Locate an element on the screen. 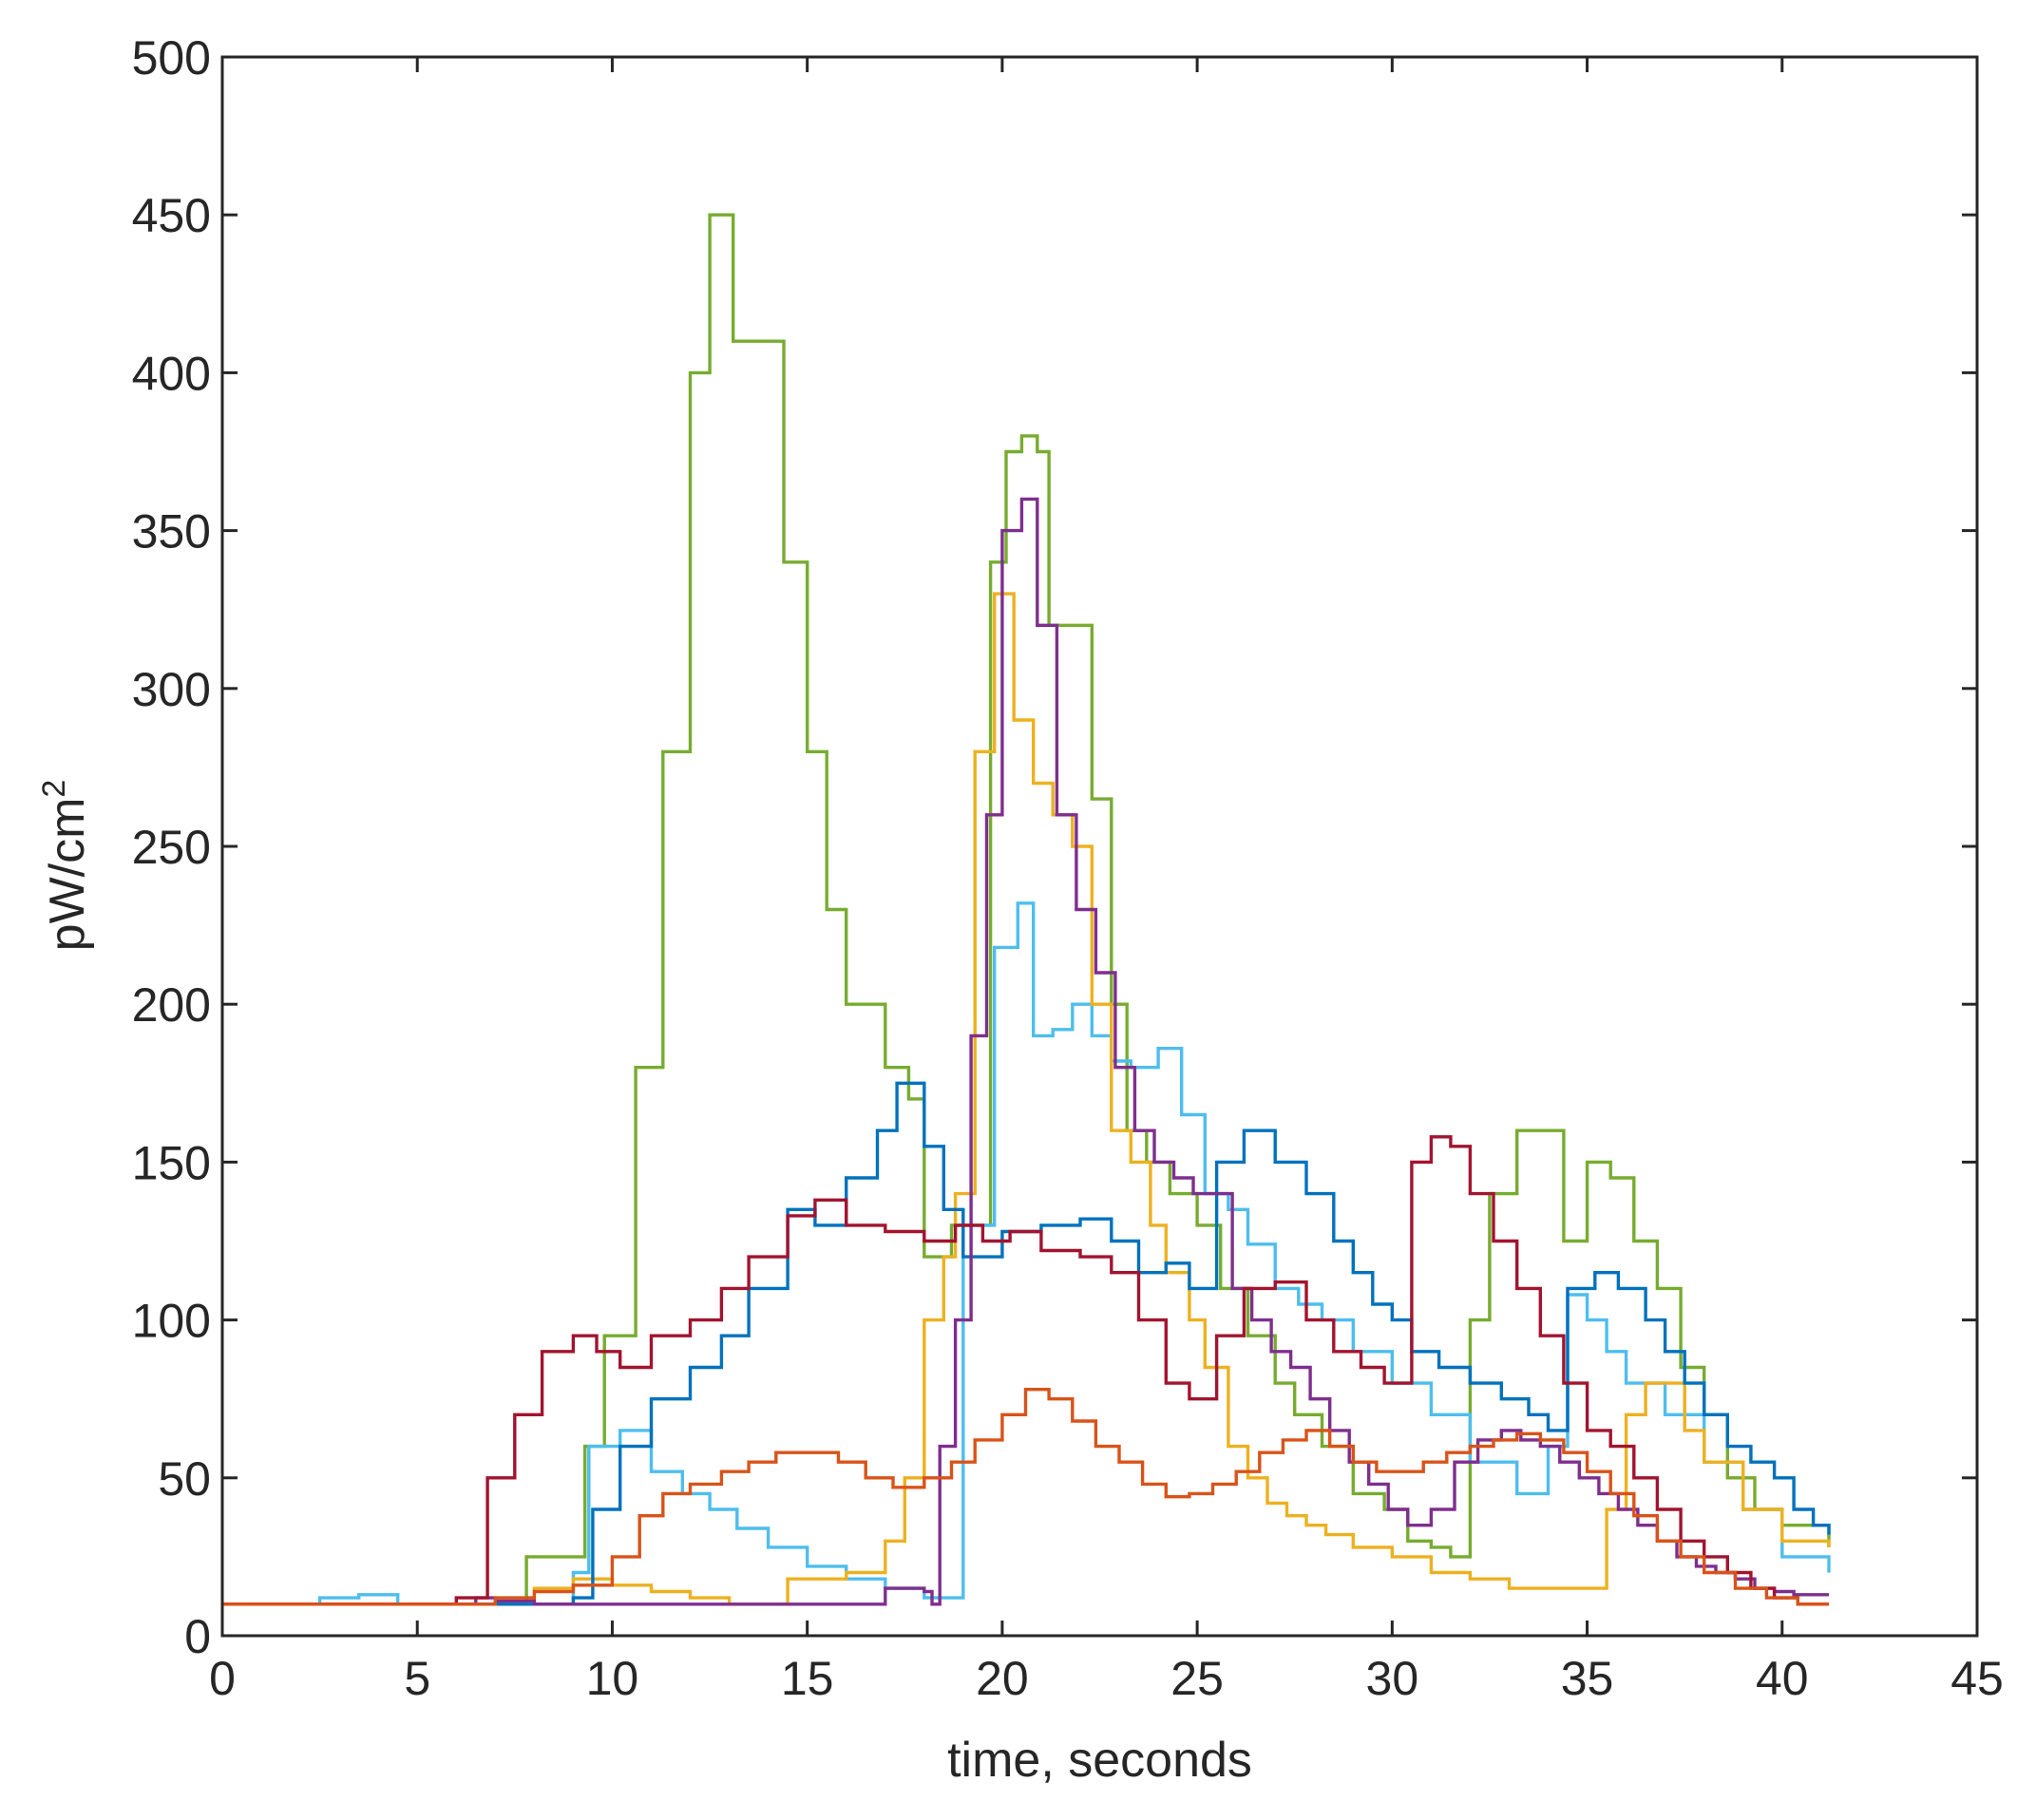  x-tick-label: 40 is located at coordinates (1783, 1678).